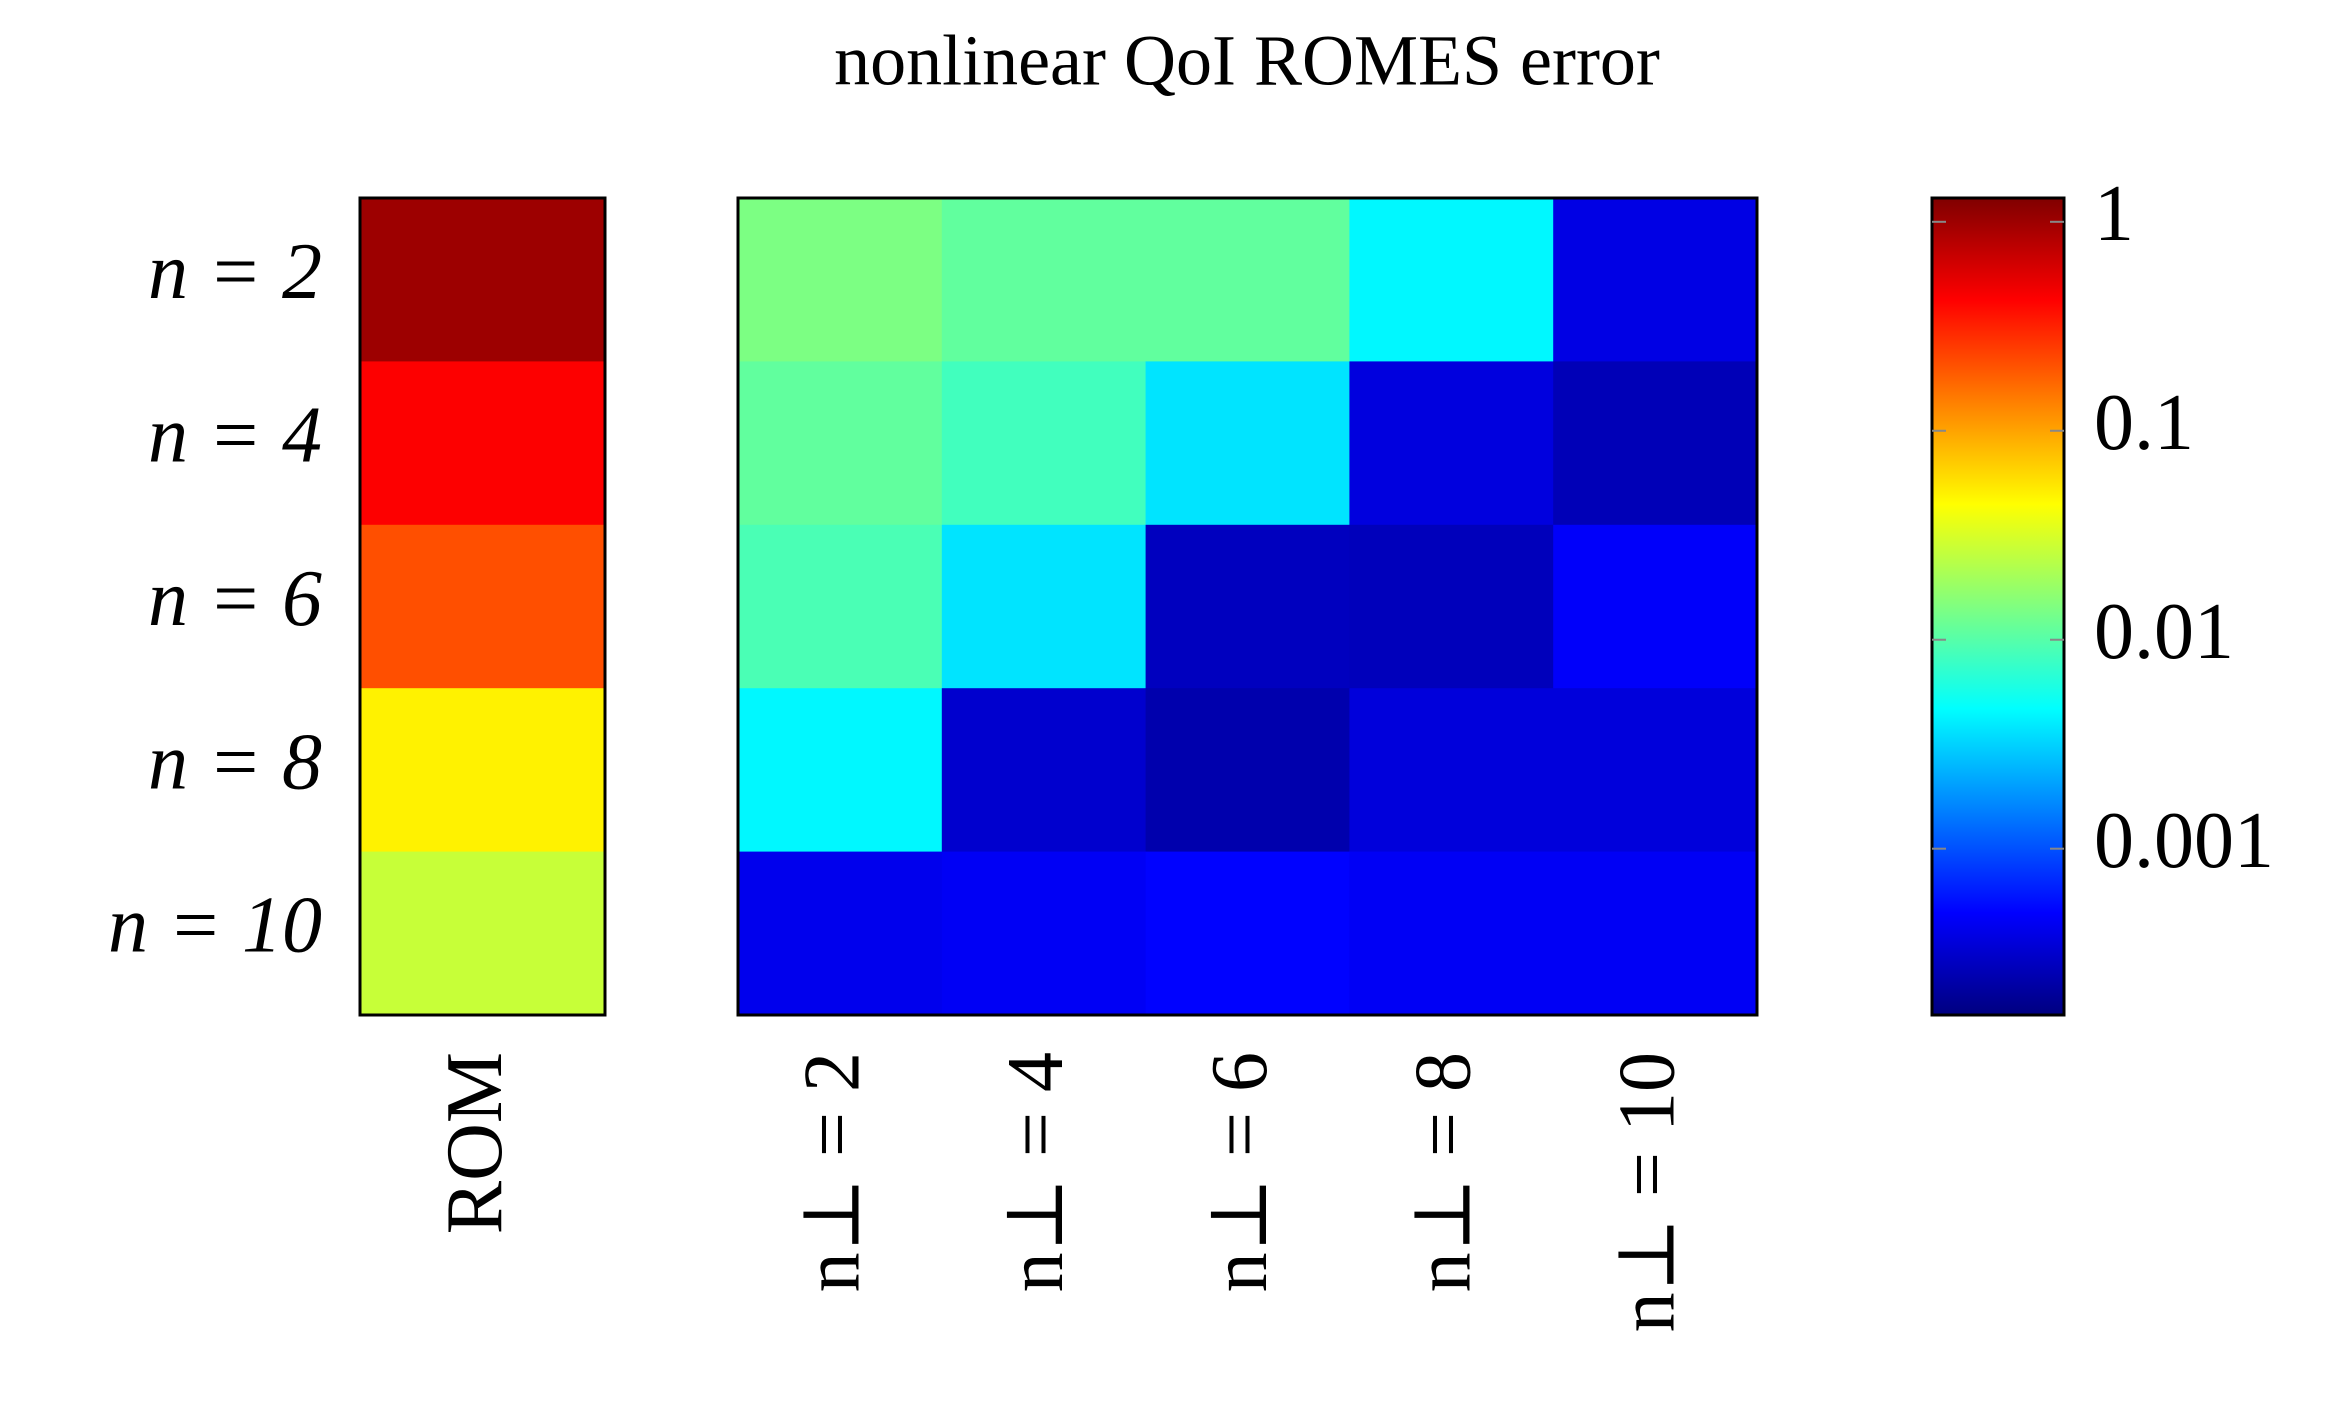 The image size is (2336, 1428). Describe the element at coordinates (1247, 61) in the screenshot. I see `chart-title: nonlinear QoI ROMES error` at that location.